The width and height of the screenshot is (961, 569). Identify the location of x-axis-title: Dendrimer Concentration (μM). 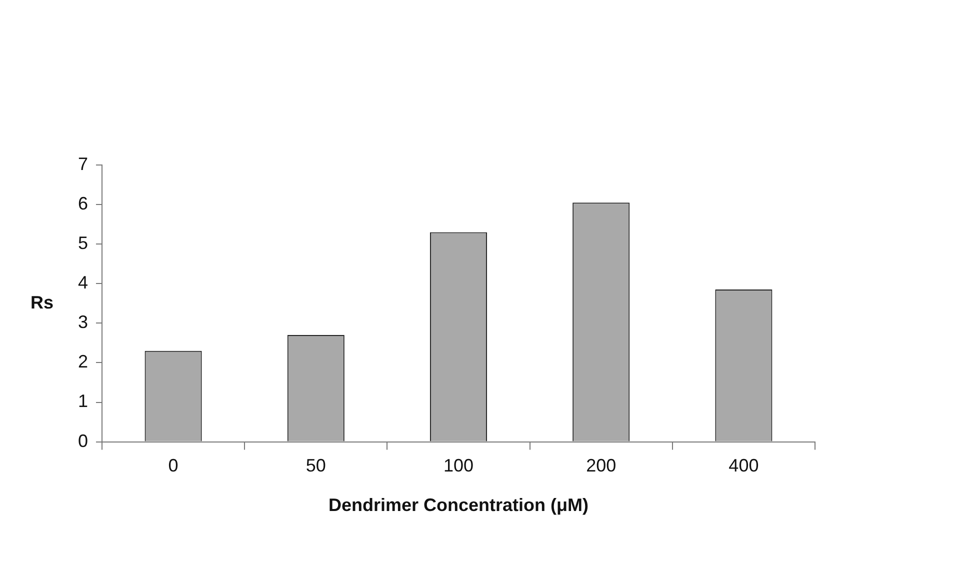
(458, 505).